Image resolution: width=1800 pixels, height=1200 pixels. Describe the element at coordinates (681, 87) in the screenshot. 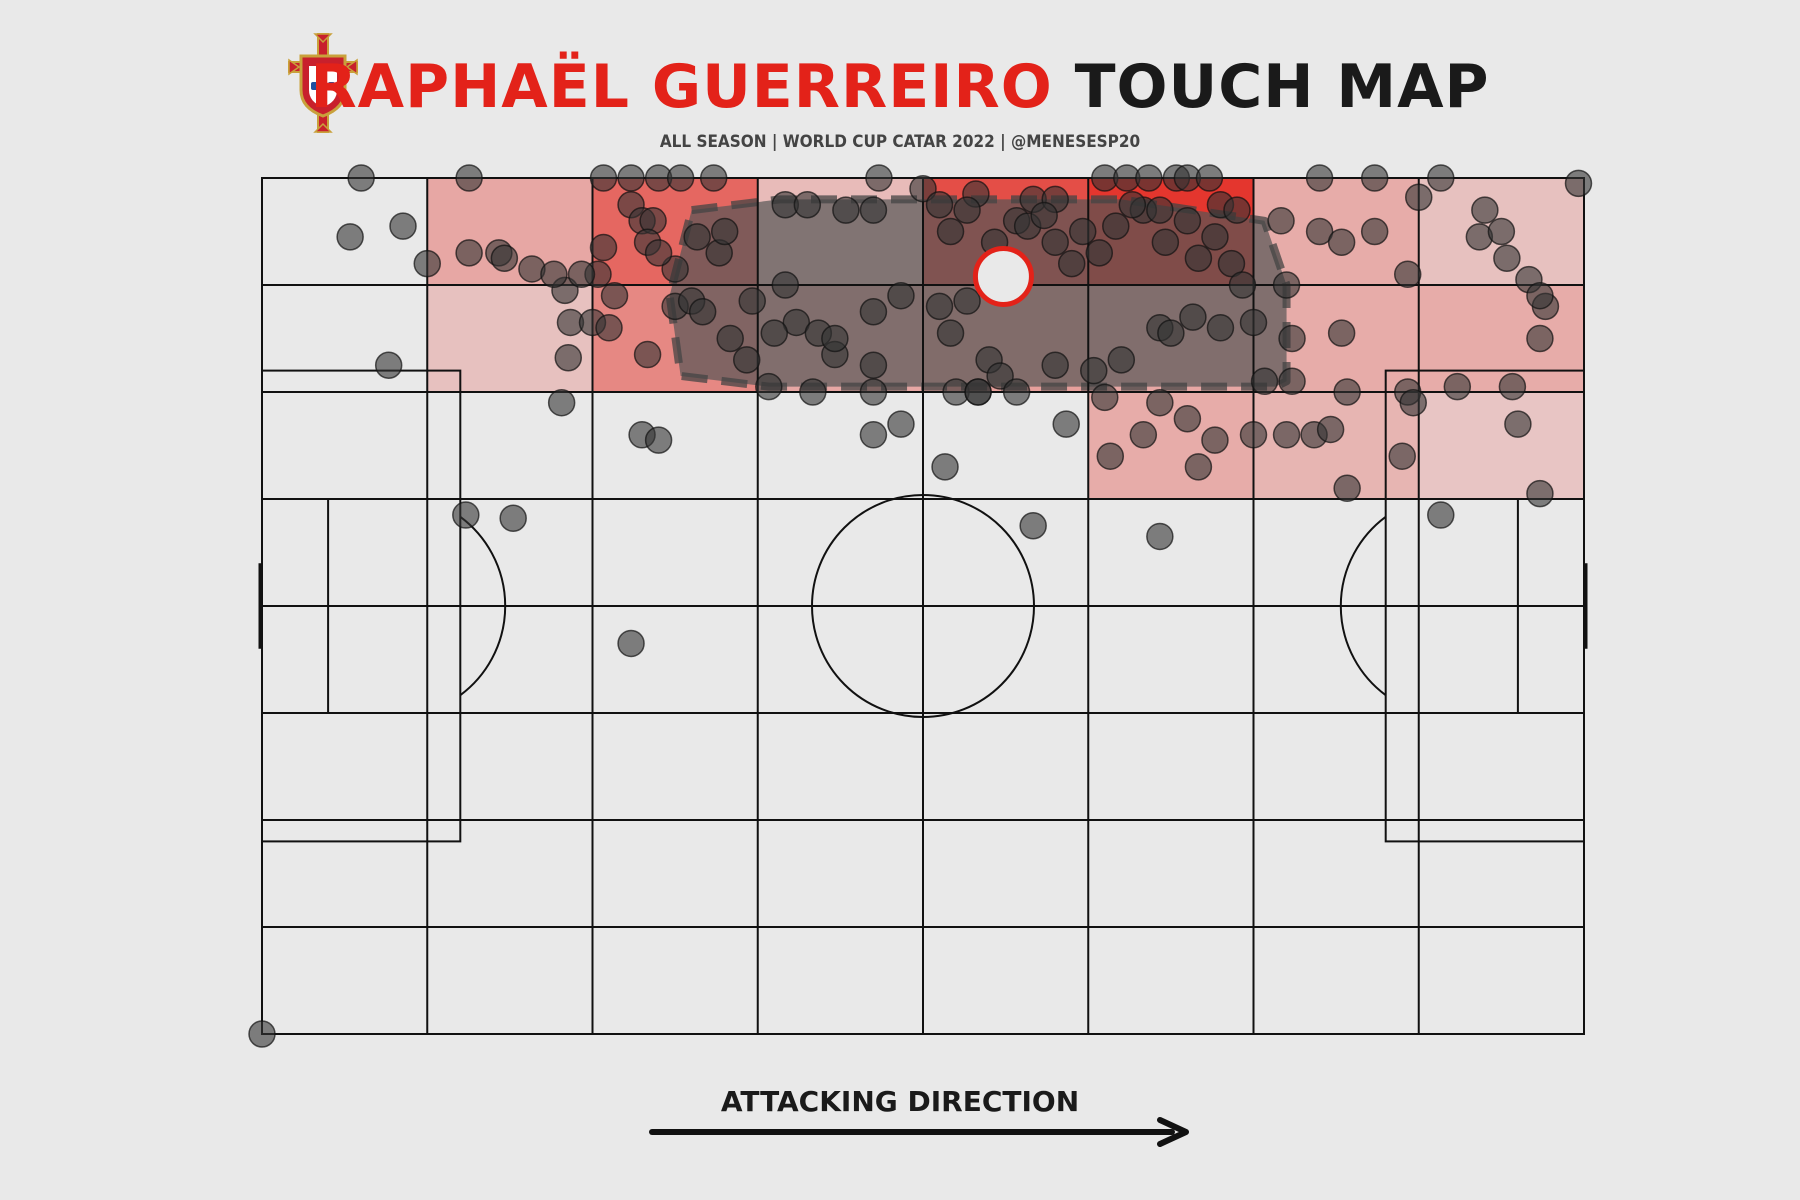

I see `player-name: RAPHAËL GUERREIRO` at that location.